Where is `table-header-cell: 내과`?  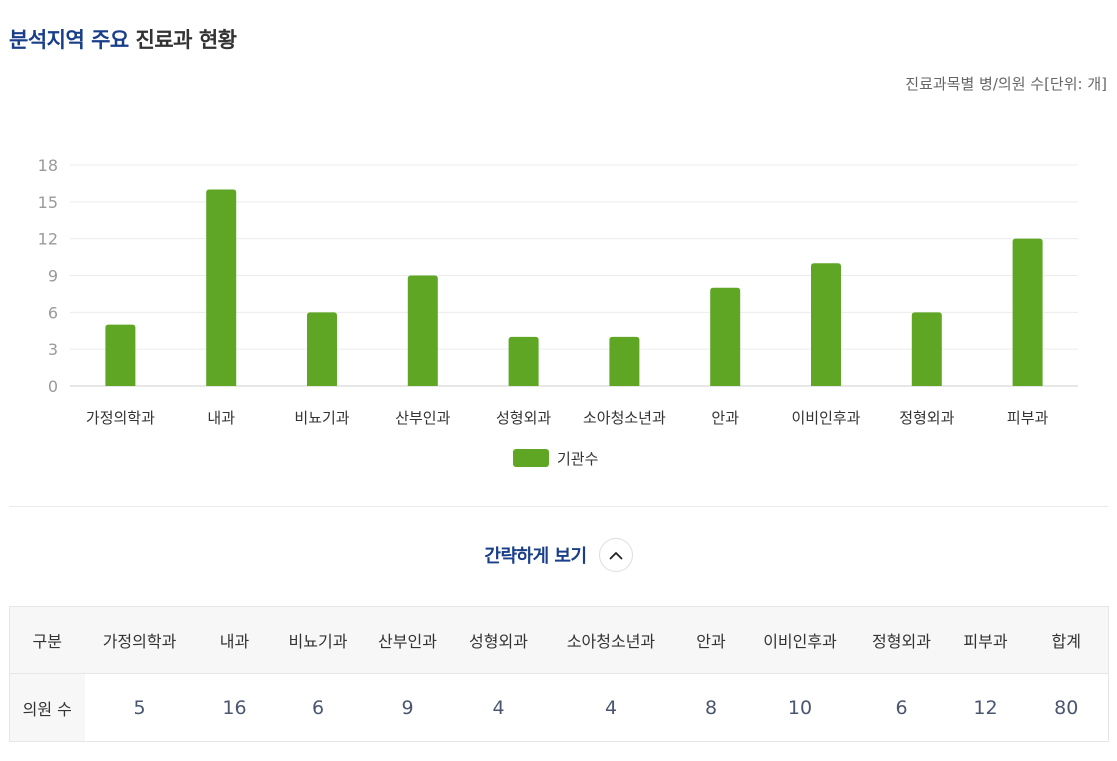 table-header-cell: 내과 is located at coordinates (234, 640).